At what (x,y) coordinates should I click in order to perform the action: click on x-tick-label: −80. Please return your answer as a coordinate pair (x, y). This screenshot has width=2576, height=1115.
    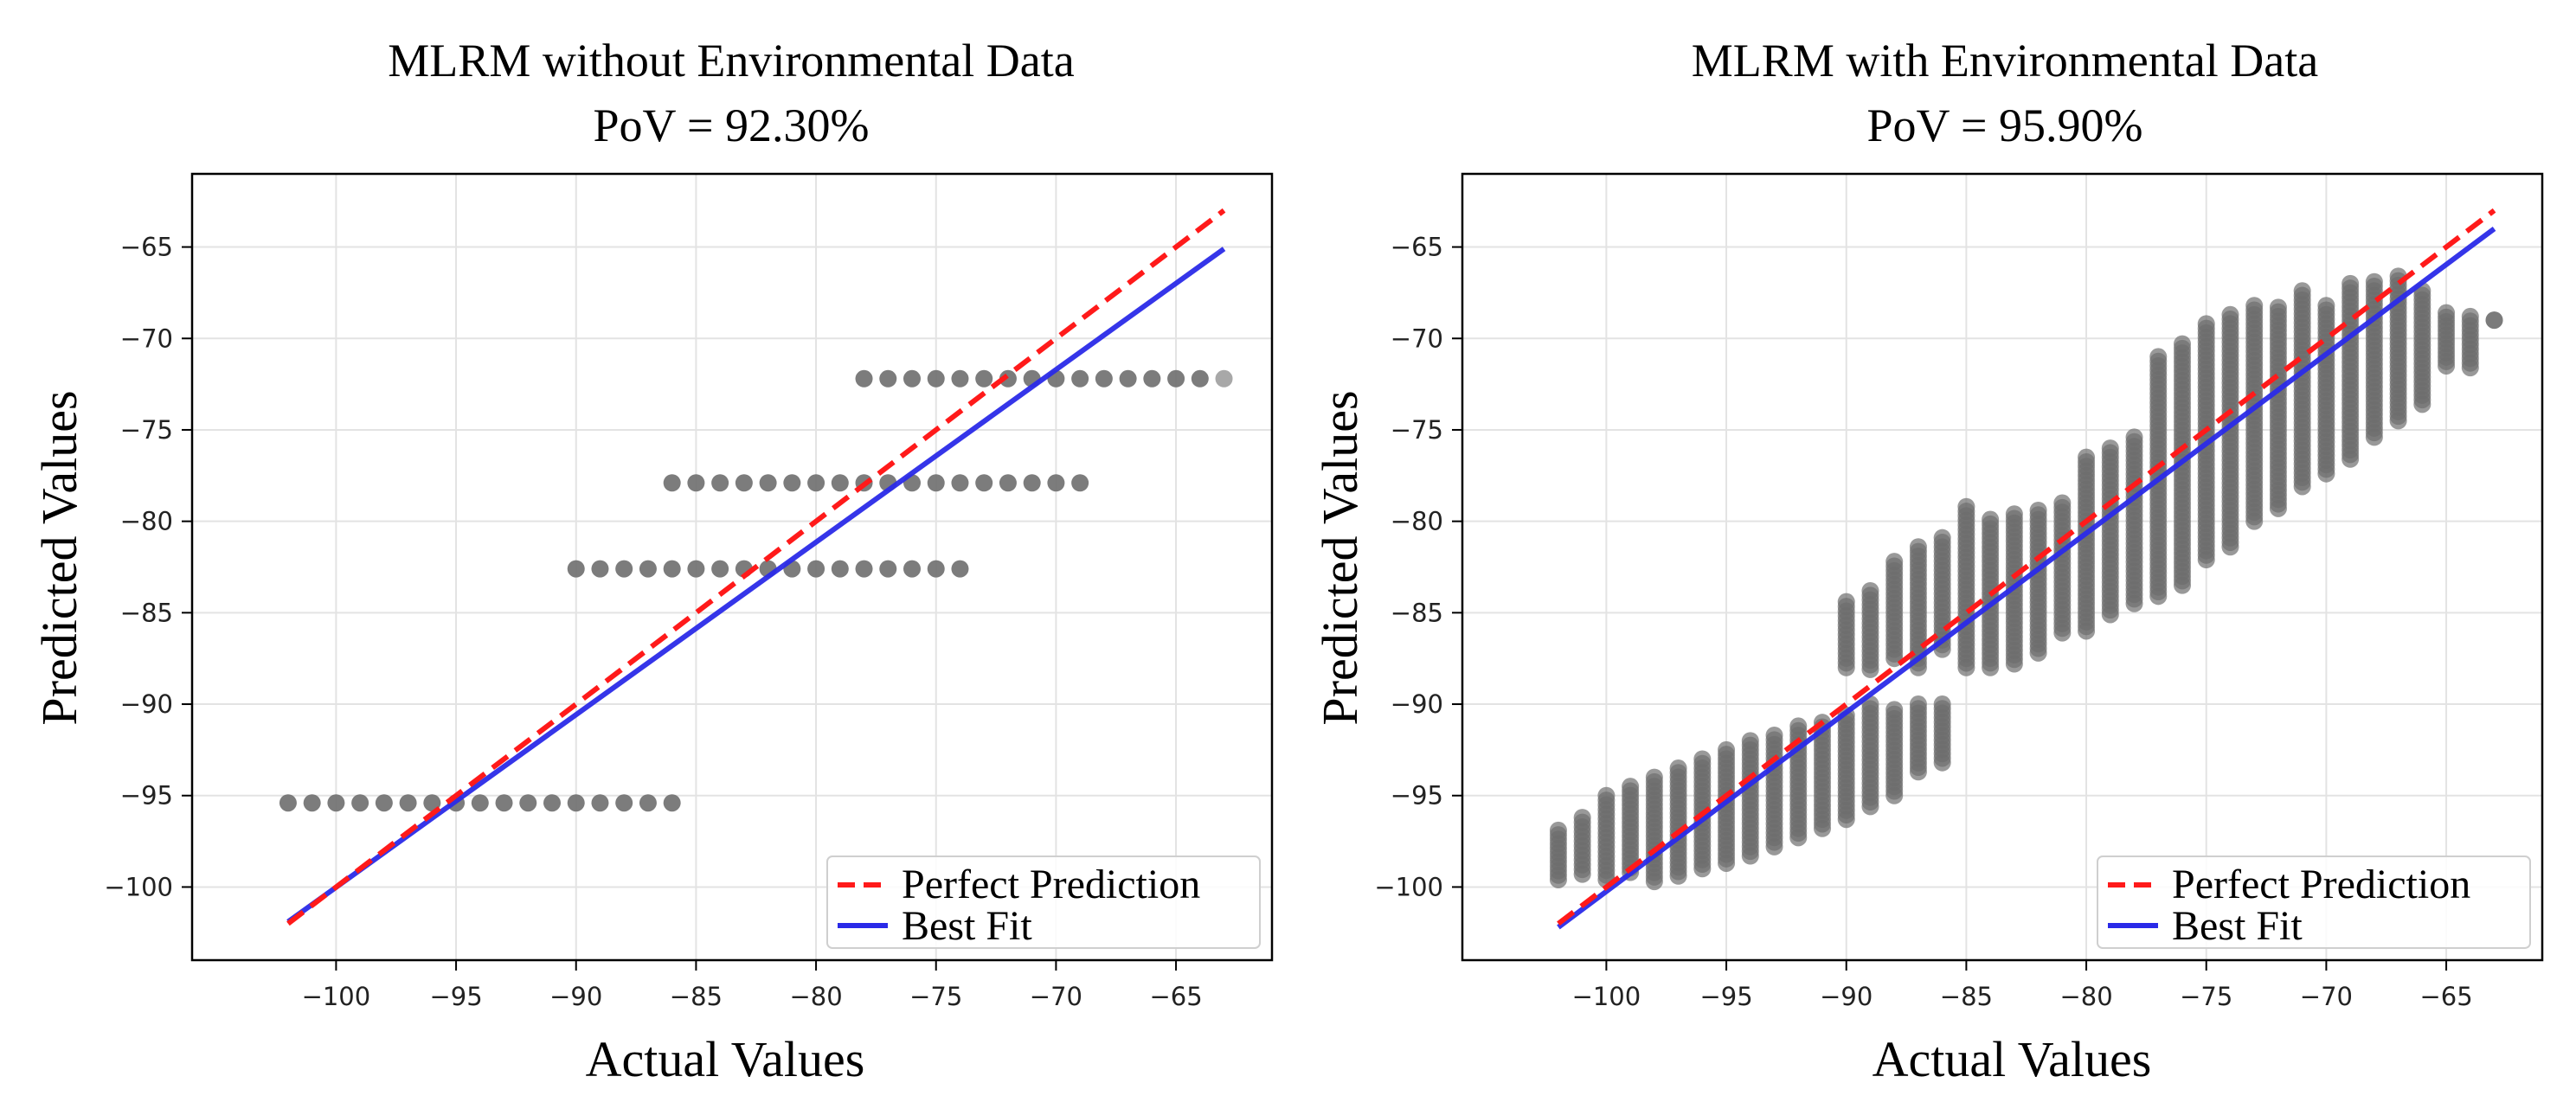
    Looking at the image, I should click on (2085, 996).